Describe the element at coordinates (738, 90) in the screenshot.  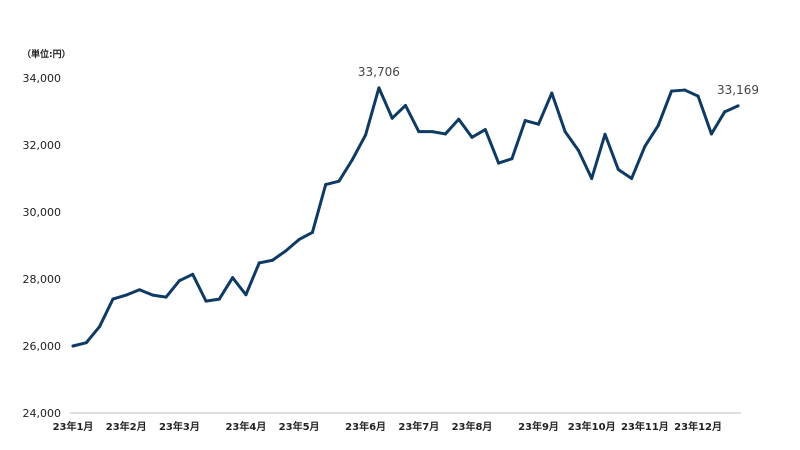
I see `data-label: 33,169` at that location.